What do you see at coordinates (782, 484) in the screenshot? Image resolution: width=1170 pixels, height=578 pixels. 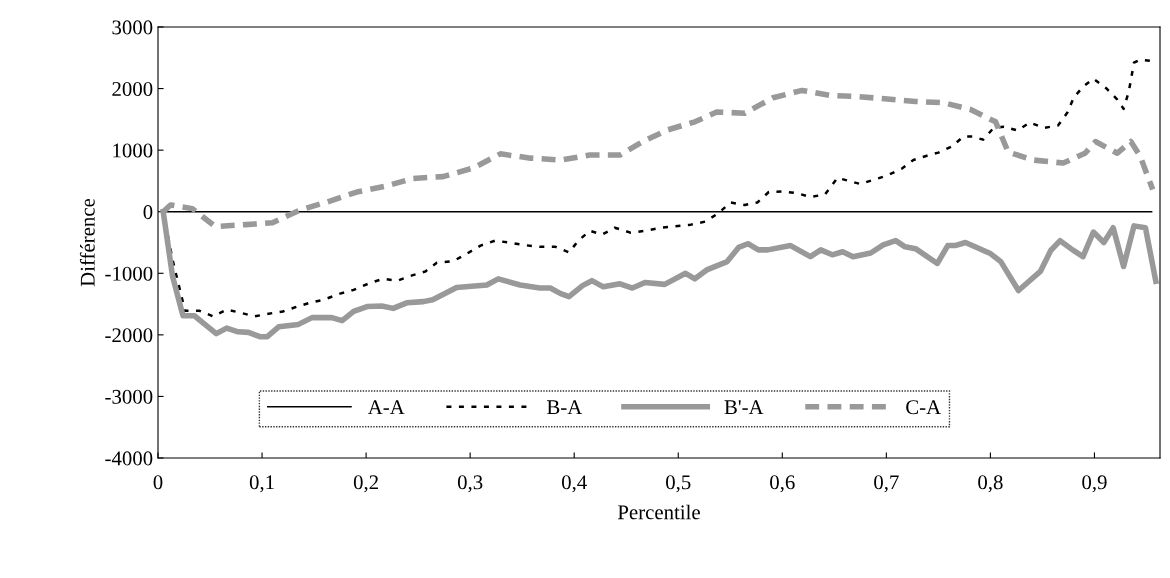 I see `x-tick-label: 0,6` at bounding box center [782, 484].